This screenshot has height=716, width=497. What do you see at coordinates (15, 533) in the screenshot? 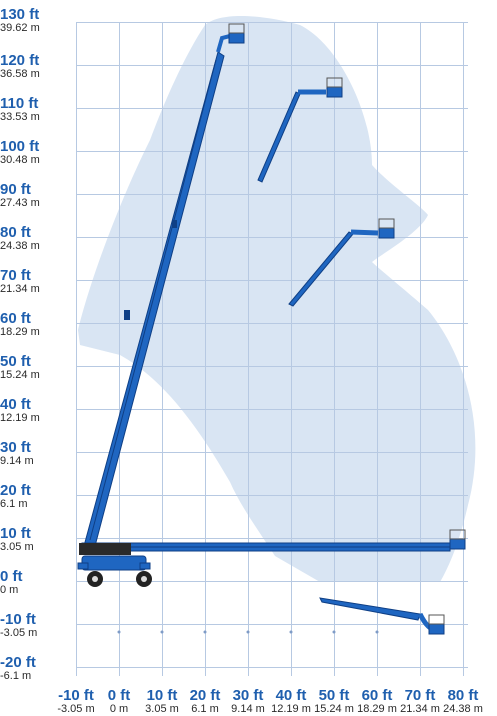
I see `y-label-ft: 10 ft` at bounding box center [15, 533].